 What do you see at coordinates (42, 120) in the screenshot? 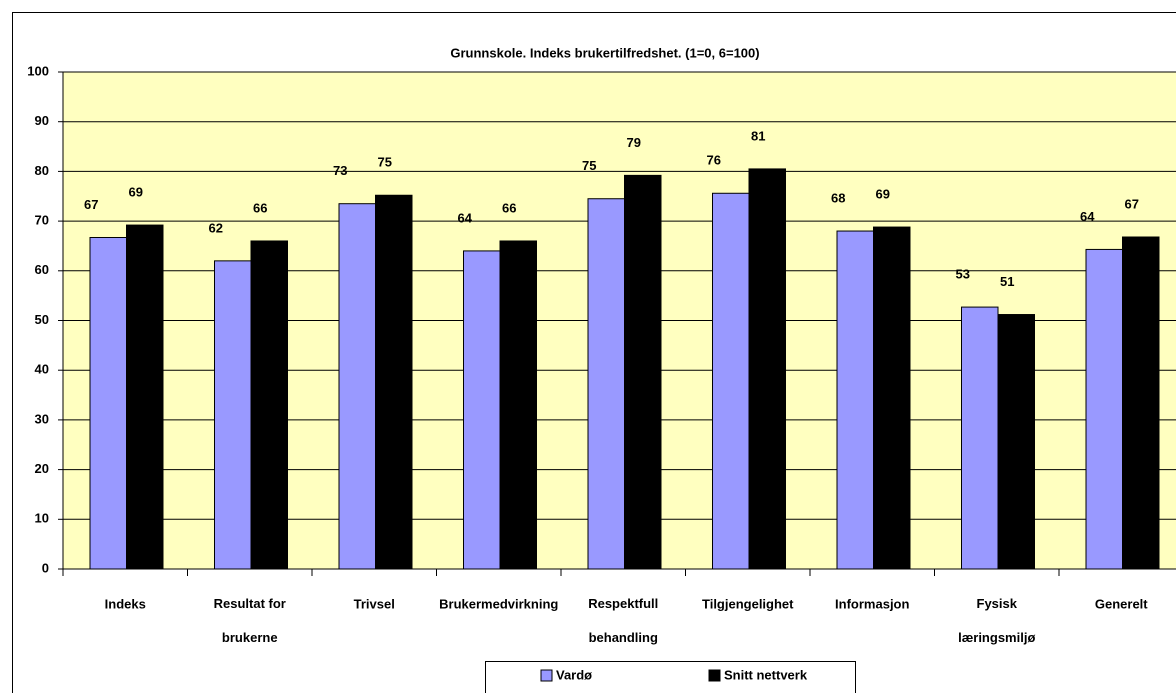
I see `y-tick-label: 90` at bounding box center [42, 120].